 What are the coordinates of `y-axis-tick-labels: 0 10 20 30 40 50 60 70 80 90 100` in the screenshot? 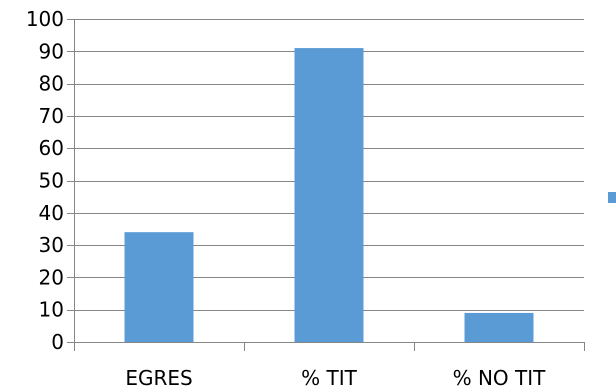 It's located at (45, 180).